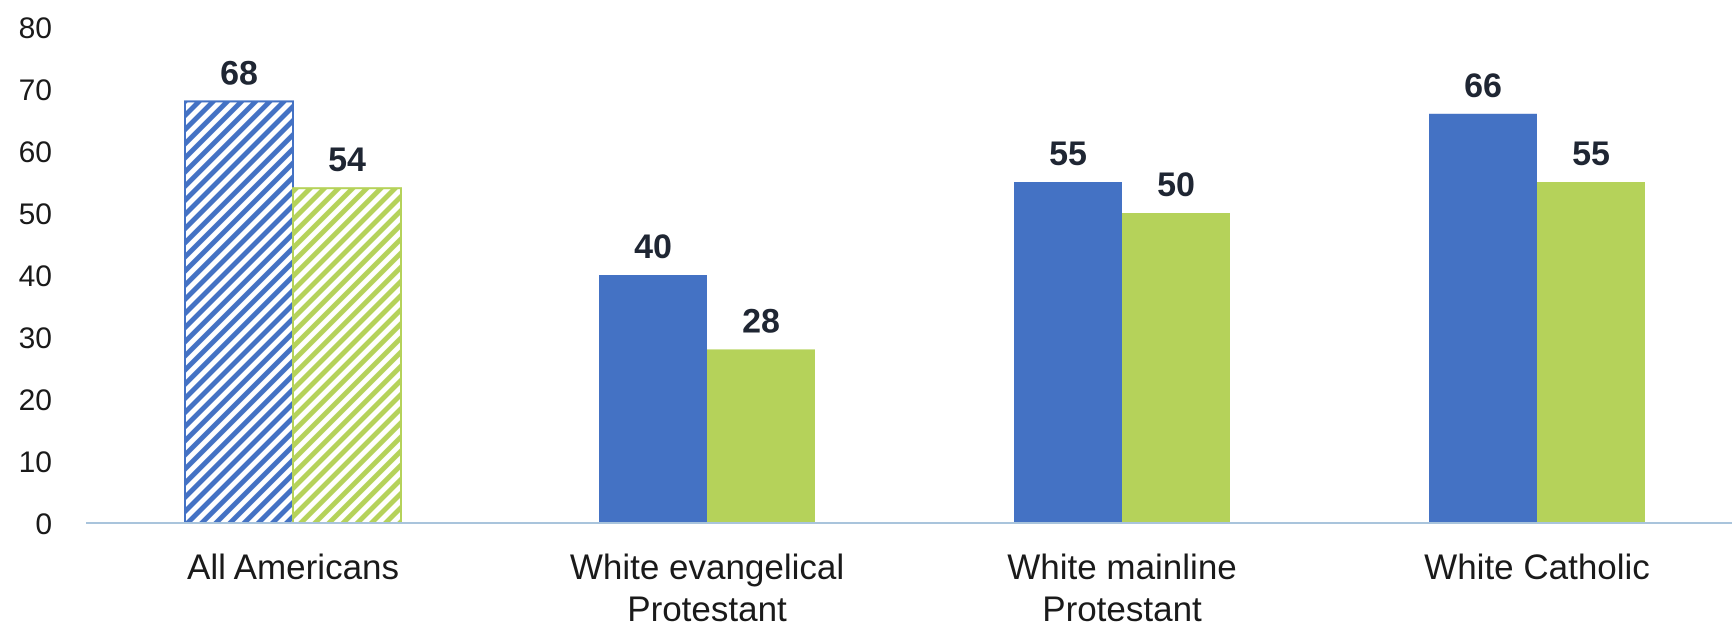 The height and width of the screenshot is (626, 1732). I want to click on data-label: 50, so click(1176, 185).